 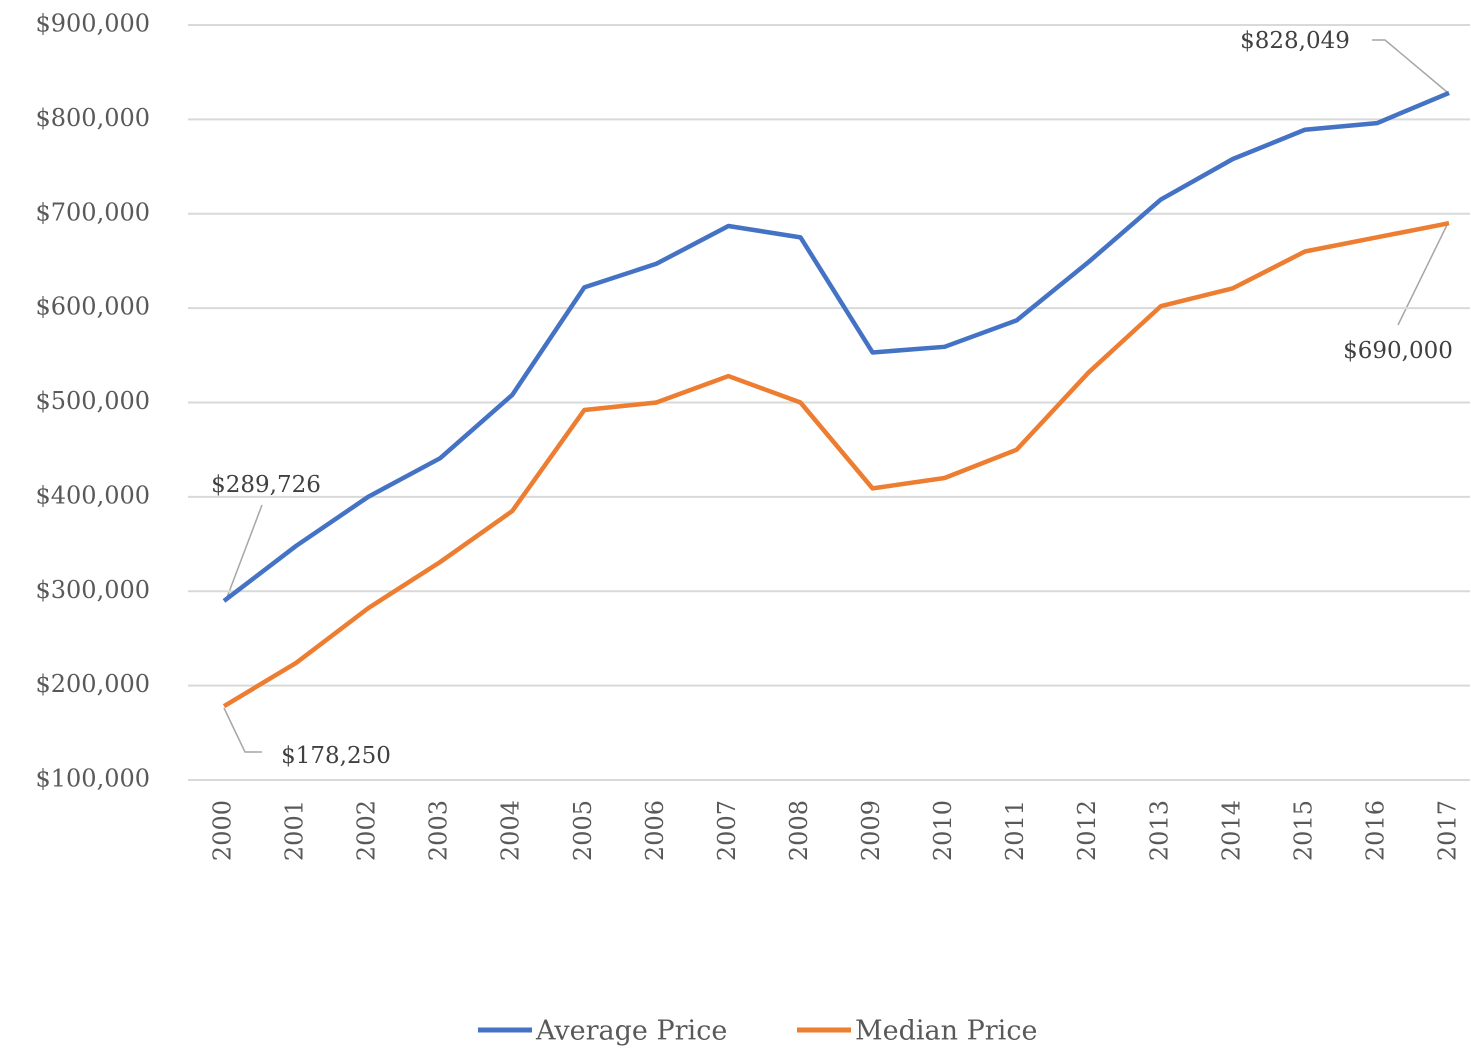 What do you see at coordinates (631, 1031) in the screenshot?
I see `legend-label: Average Price` at bounding box center [631, 1031].